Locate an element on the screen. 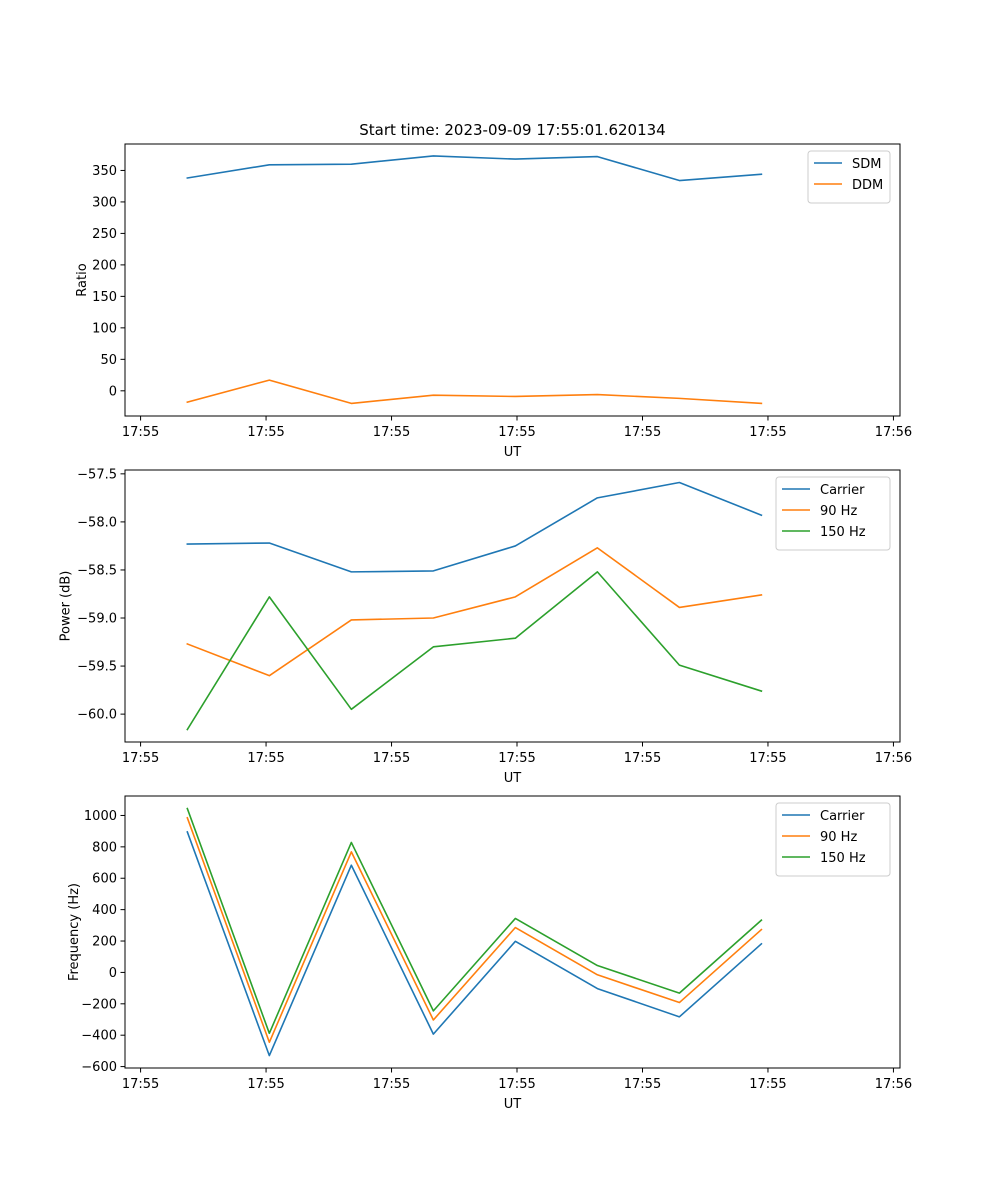 The width and height of the screenshot is (1000, 1200). y-tick-label: 400 is located at coordinates (104, 910).